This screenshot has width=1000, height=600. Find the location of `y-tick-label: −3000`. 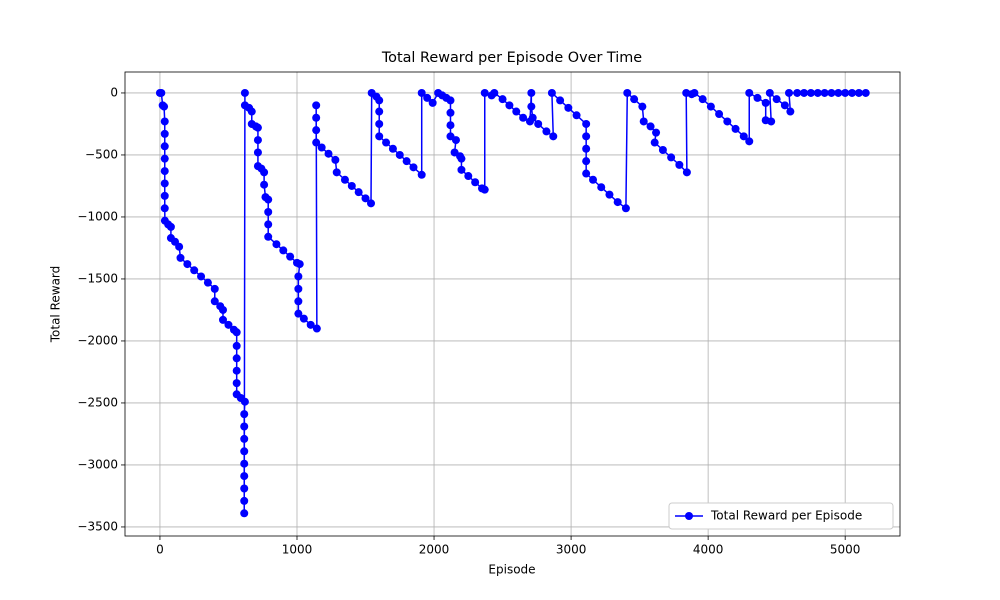

y-tick-label: −3000 is located at coordinates (97, 464).